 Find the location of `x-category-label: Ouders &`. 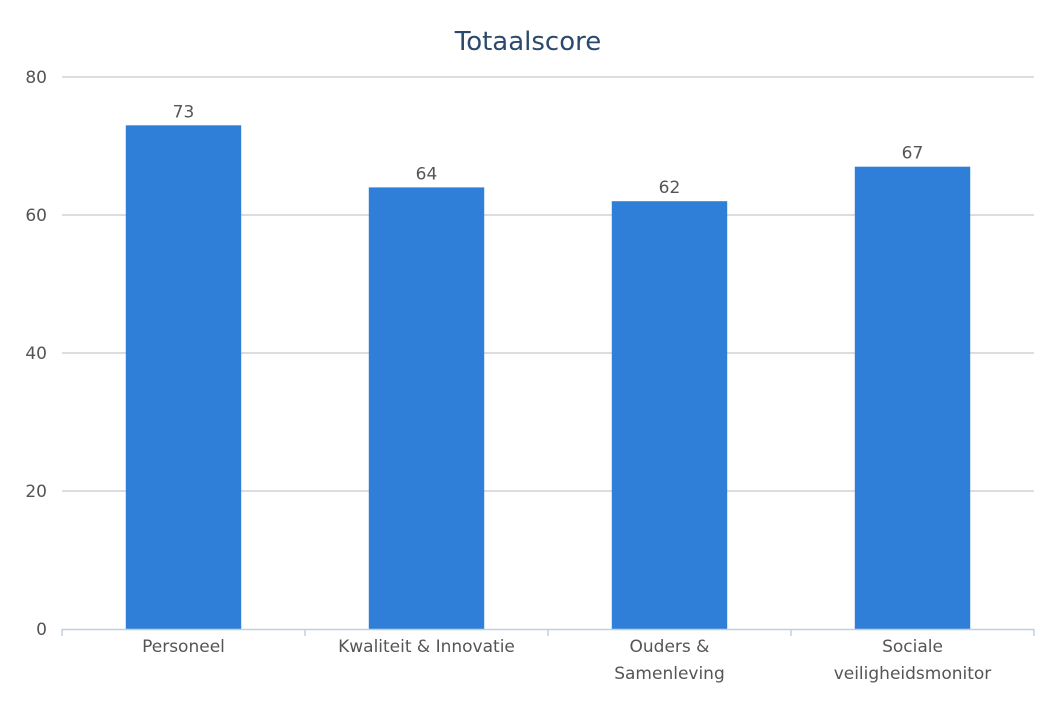

x-category-label: Ouders & is located at coordinates (670, 647).